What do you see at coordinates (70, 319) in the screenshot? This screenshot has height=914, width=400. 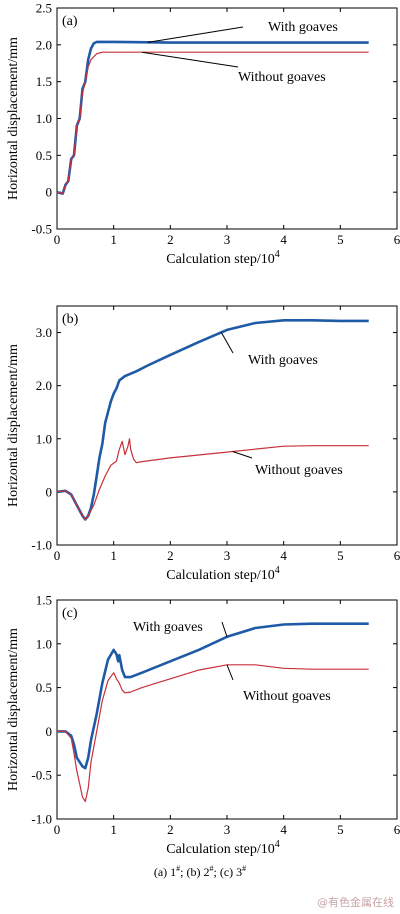 I see `panel-label: (b)` at bounding box center [70, 319].